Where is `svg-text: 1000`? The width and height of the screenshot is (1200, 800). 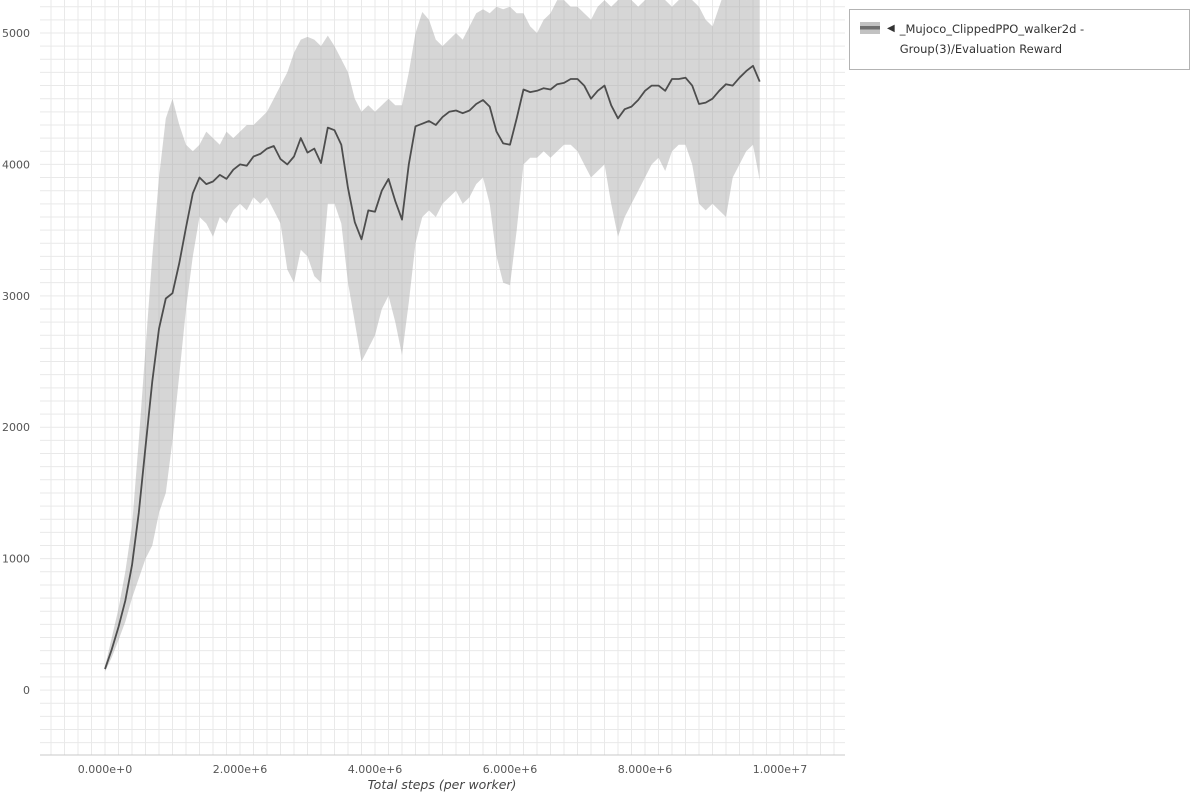 svg-text: 1000 is located at coordinates (16, 559).